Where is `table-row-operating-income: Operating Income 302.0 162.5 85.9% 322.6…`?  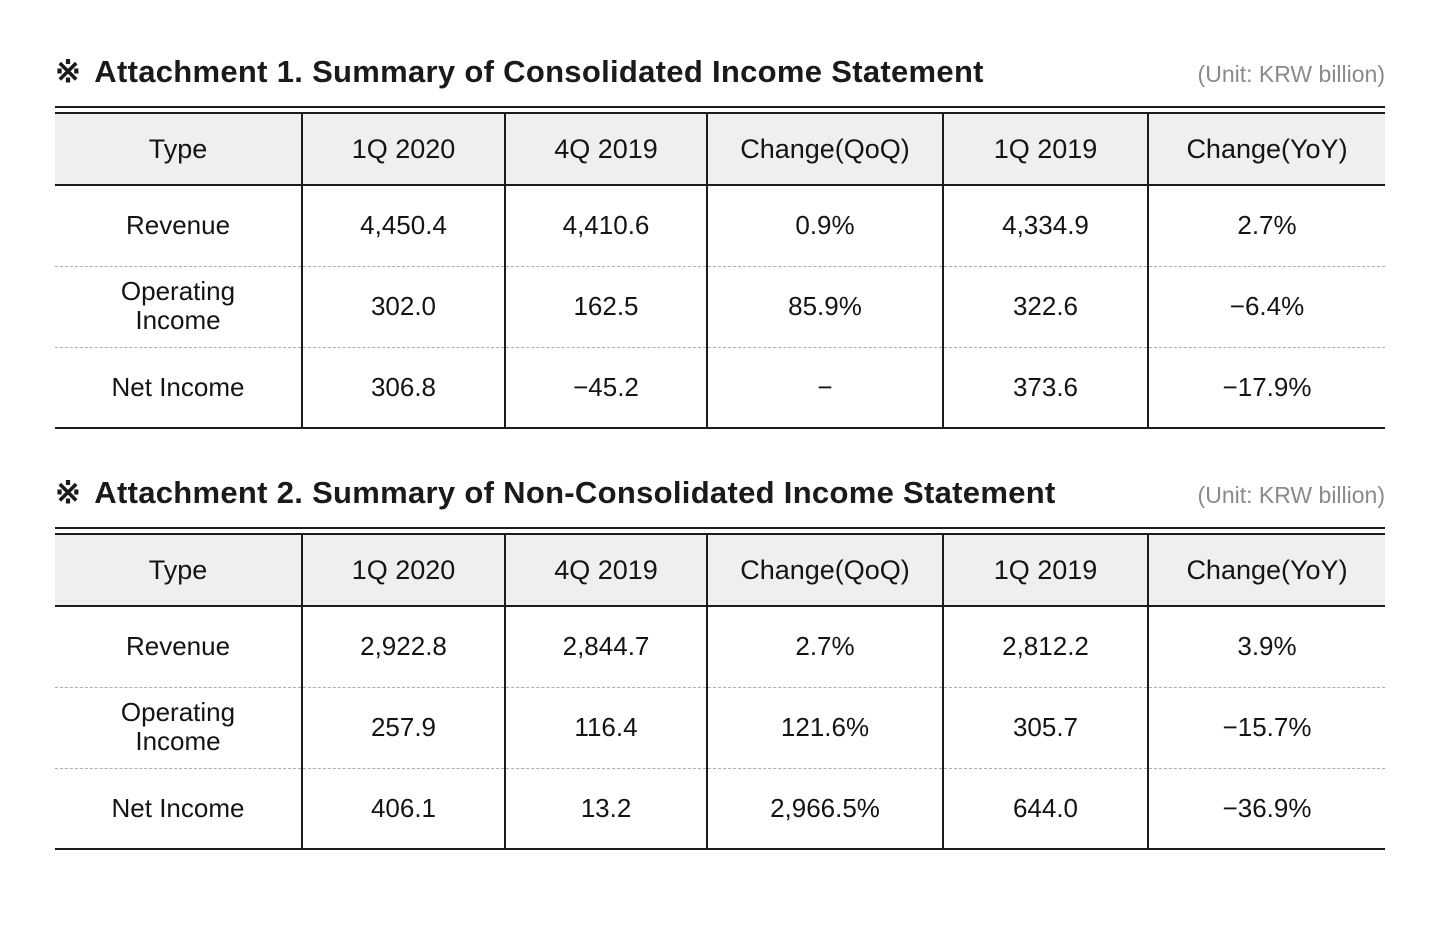 table-row-operating-income: Operating Income 302.0 162.5 85.9% 322.6… is located at coordinates (720, 306).